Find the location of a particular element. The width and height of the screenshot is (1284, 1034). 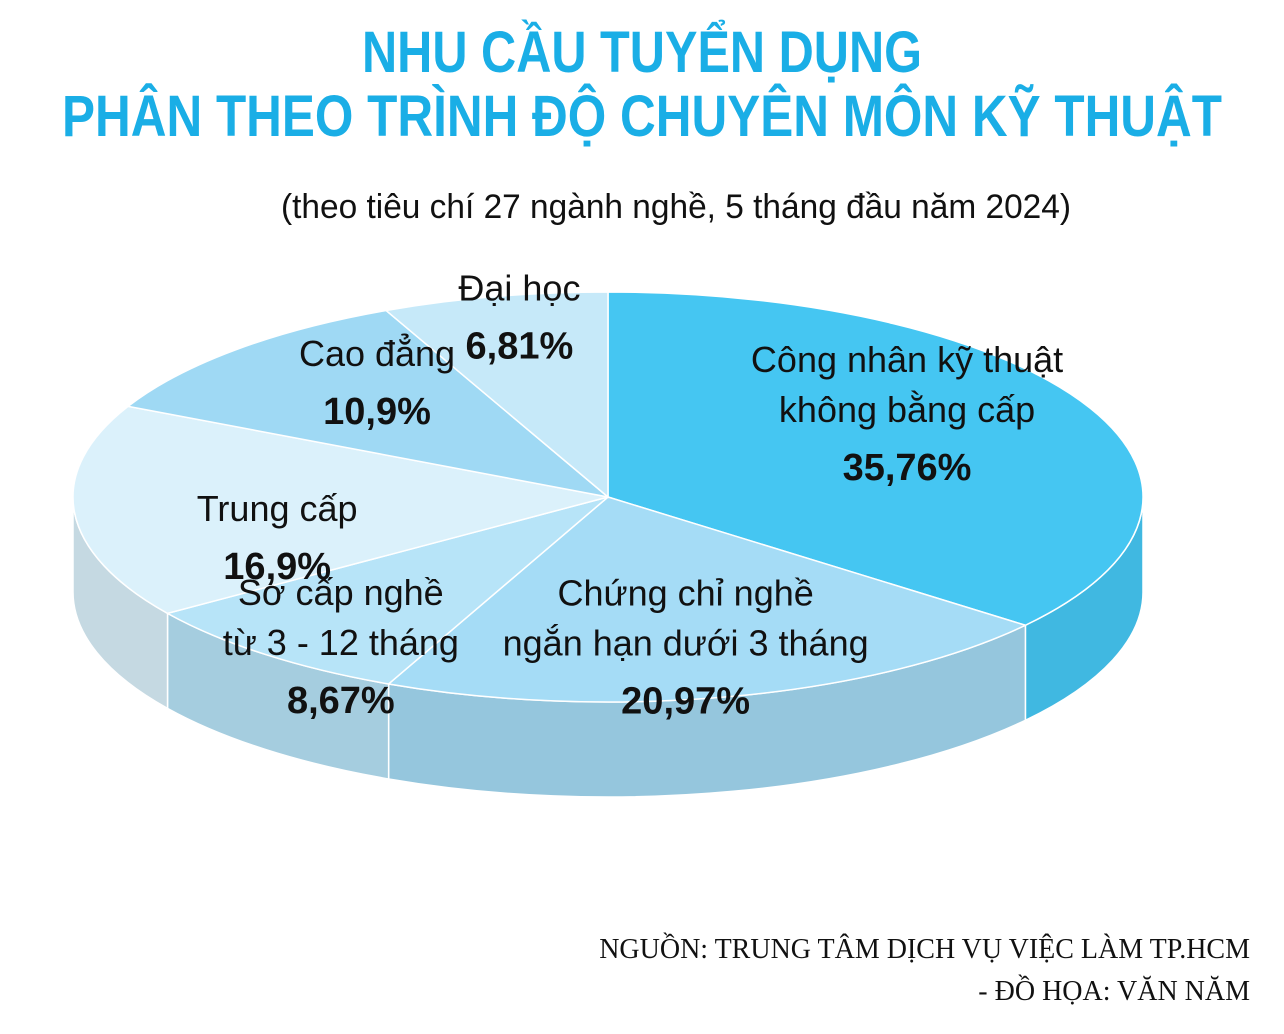

value-label: 20,97% is located at coordinates (685, 702).